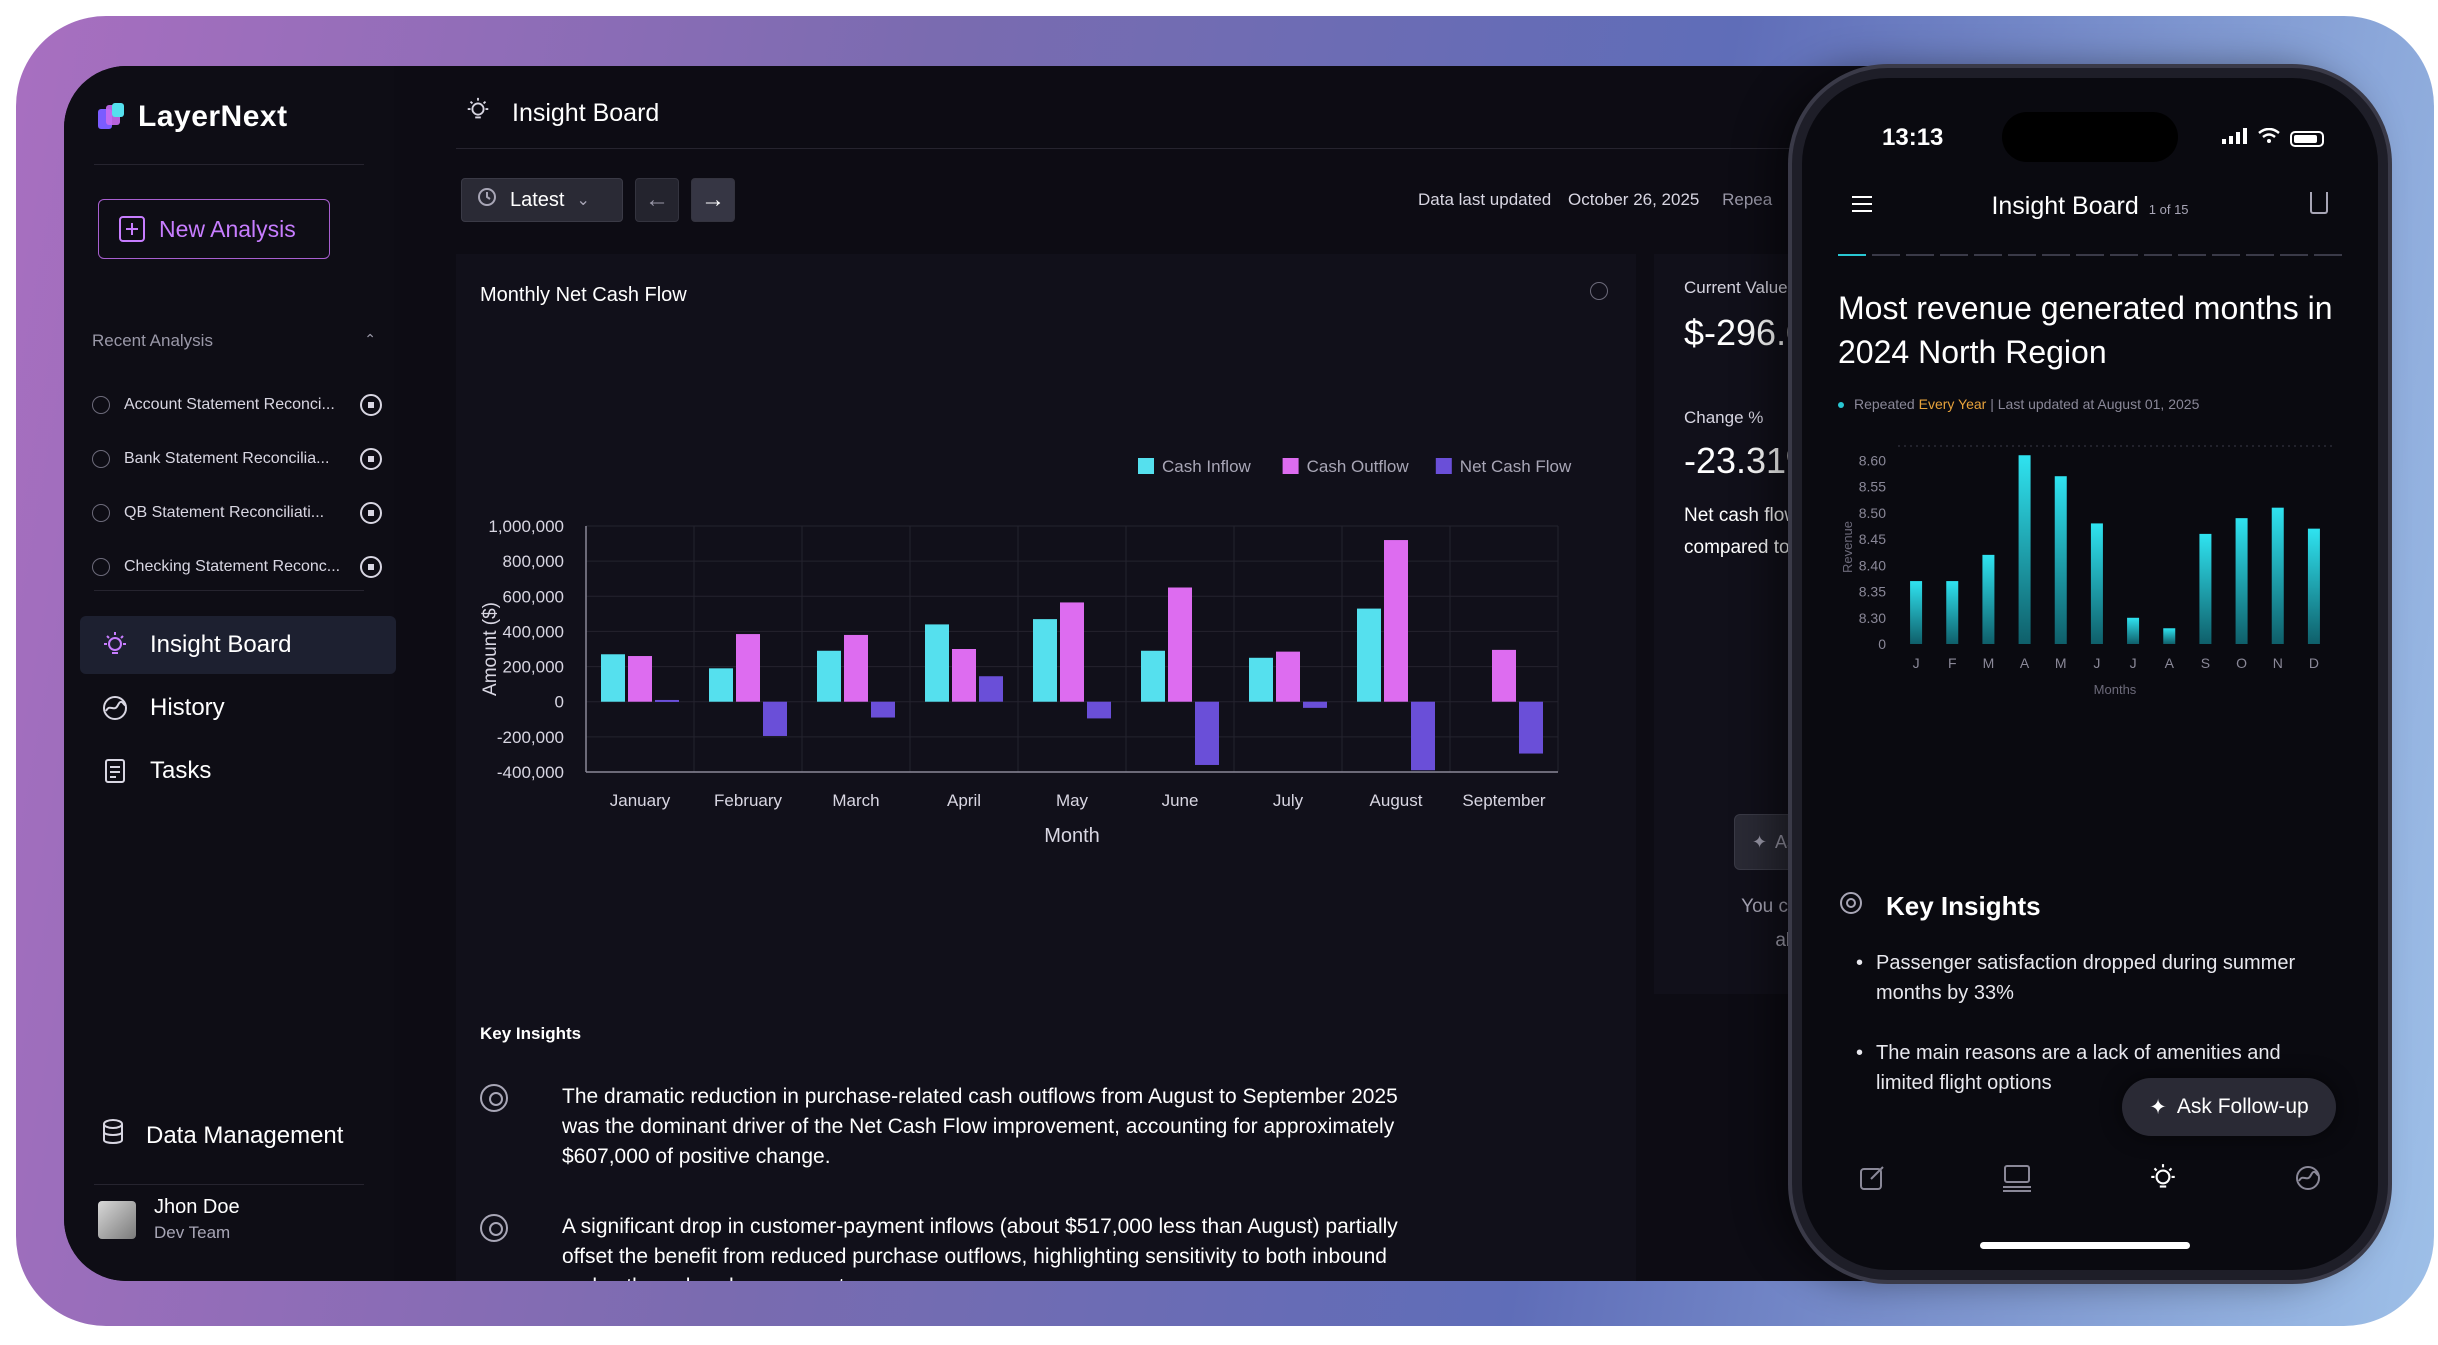 This screenshot has width=2438, height=1345. I want to click on y-tick-label: 0, so click(1882, 644).